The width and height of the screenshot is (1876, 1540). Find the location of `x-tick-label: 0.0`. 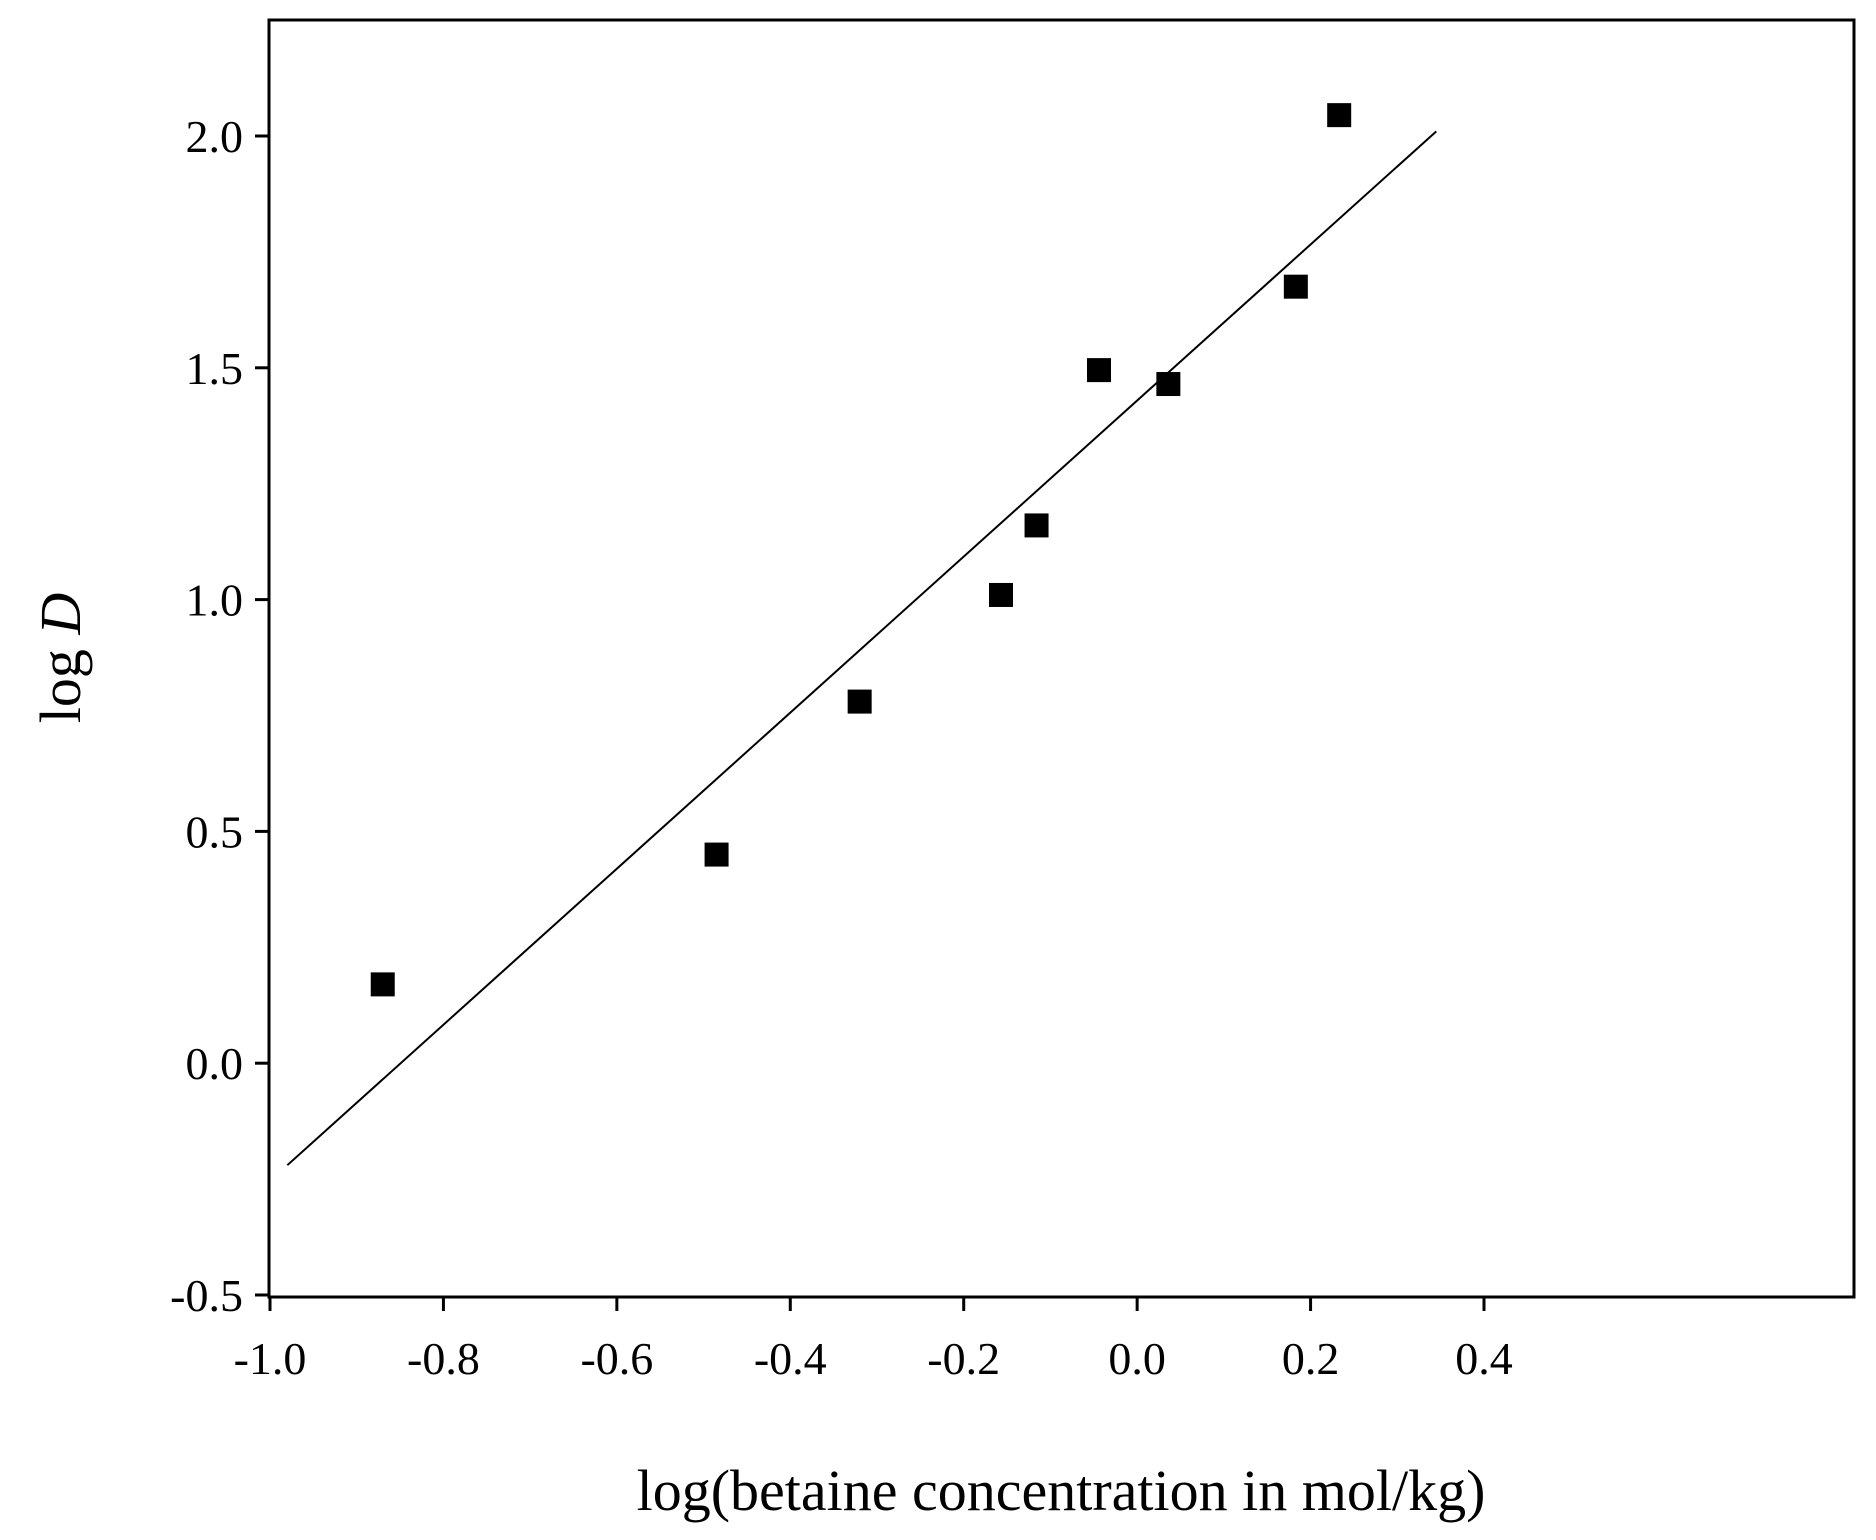

x-tick-label: 0.0 is located at coordinates (1137, 1358).